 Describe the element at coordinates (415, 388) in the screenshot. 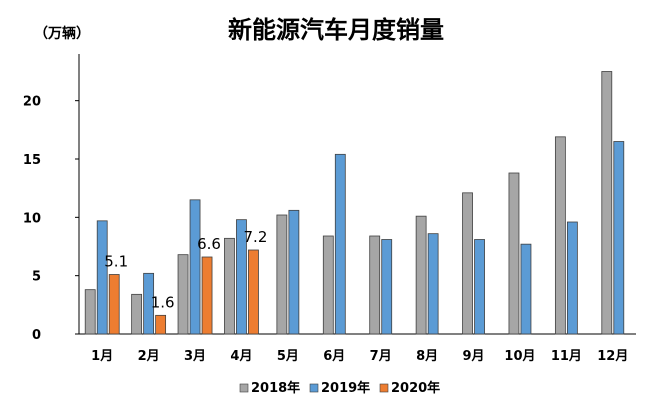

I see `legend-entry: 2020年` at that location.